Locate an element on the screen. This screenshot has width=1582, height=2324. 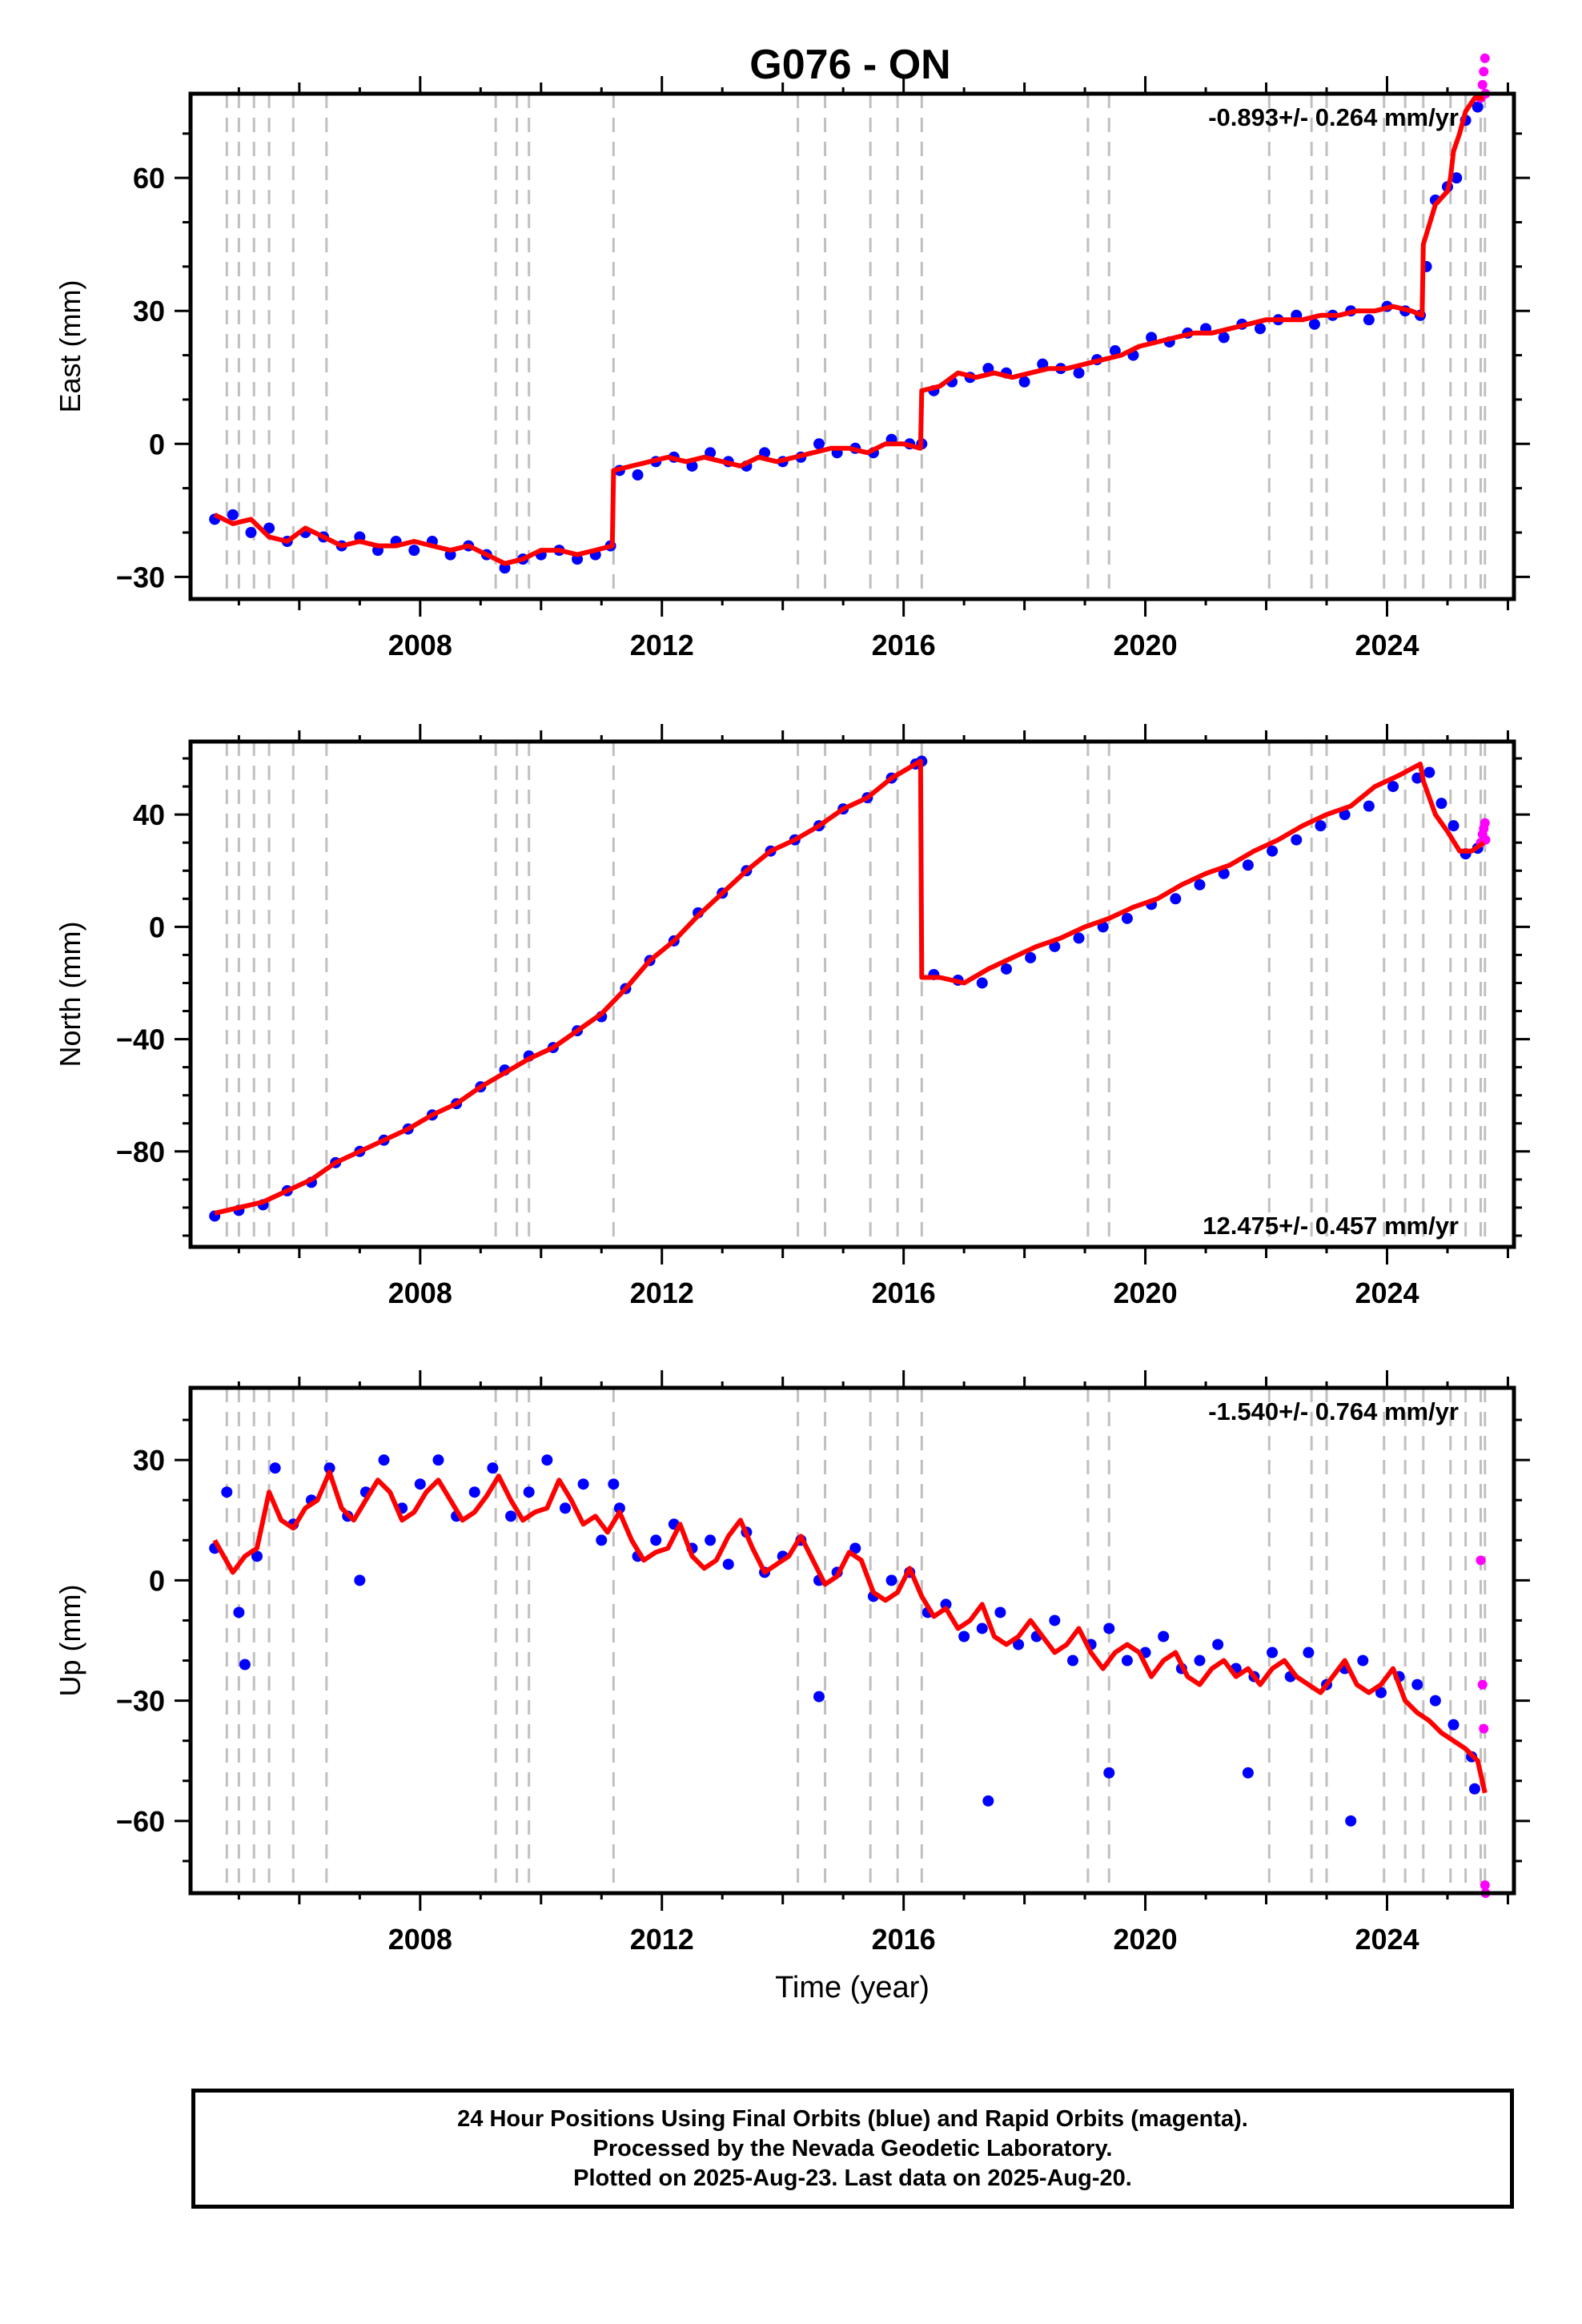
up-x-tick-label: 2020 is located at coordinates (1146, 1940).